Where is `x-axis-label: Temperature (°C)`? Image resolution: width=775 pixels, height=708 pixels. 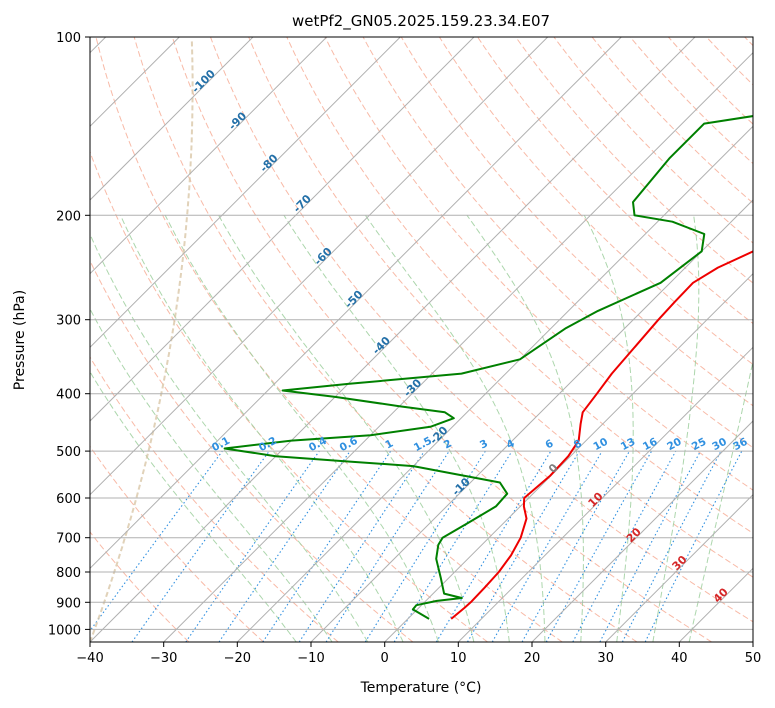 x-axis-label: Temperature (°C) is located at coordinates (421, 688).